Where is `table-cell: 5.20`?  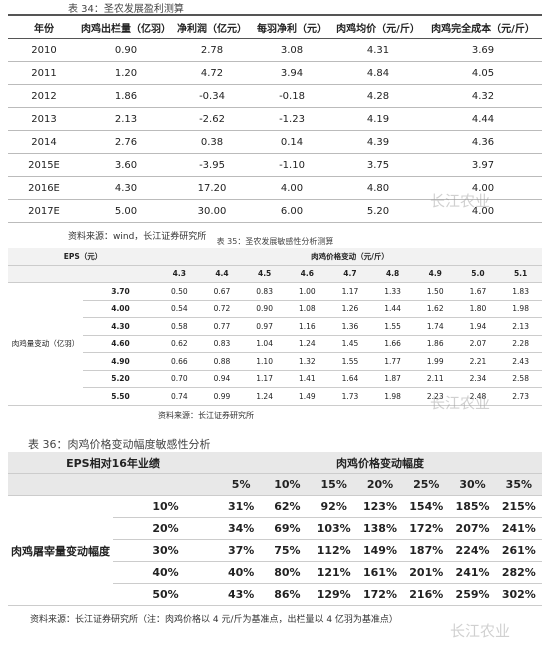 table-cell: 5.20 is located at coordinates (378, 211).